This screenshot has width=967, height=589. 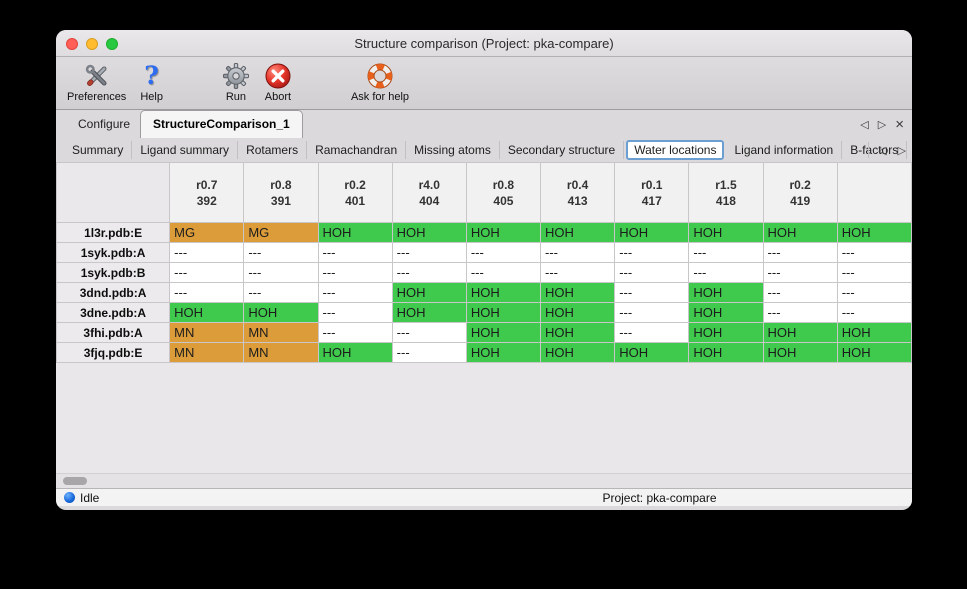 What do you see at coordinates (113, 352) in the screenshot?
I see `row-label: 3fjq.pdb:E` at bounding box center [113, 352].